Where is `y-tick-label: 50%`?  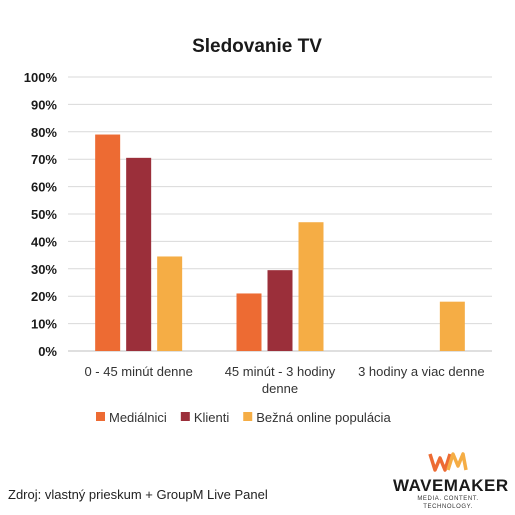
y-tick-label: 50% is located at coordinates (44, 214).